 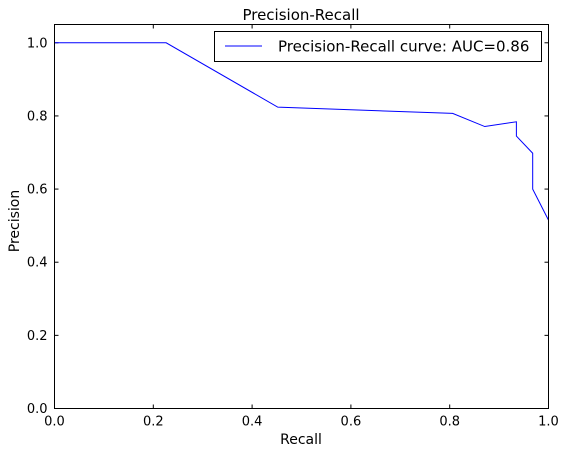 I want to click on y-tick-label: 1.0, so click(x=37, y=43).